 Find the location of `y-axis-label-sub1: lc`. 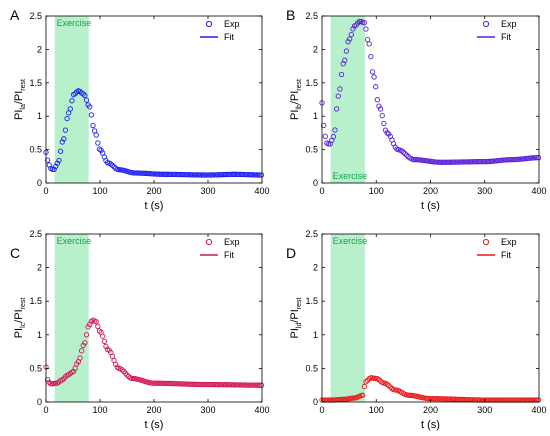

y-axis-label-sub1: lc is located at coordinates (23, 325).